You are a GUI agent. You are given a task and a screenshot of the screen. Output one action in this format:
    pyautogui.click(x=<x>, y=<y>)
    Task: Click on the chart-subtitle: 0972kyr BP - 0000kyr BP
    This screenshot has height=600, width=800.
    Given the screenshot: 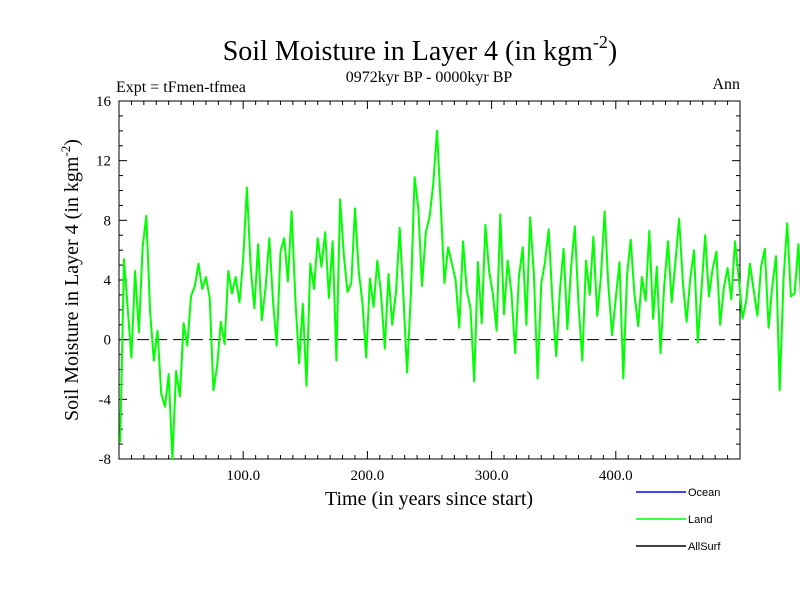 What is the action you would take?
    pyautogui.click(x=429, y=77)
    